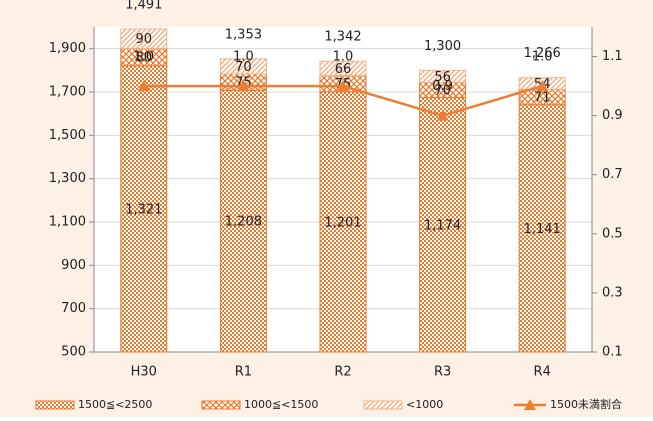  What do you see at coordinates (424, 404) in the screenshot?
I see `legend-label: <1000` at bounding box center [424, 404].